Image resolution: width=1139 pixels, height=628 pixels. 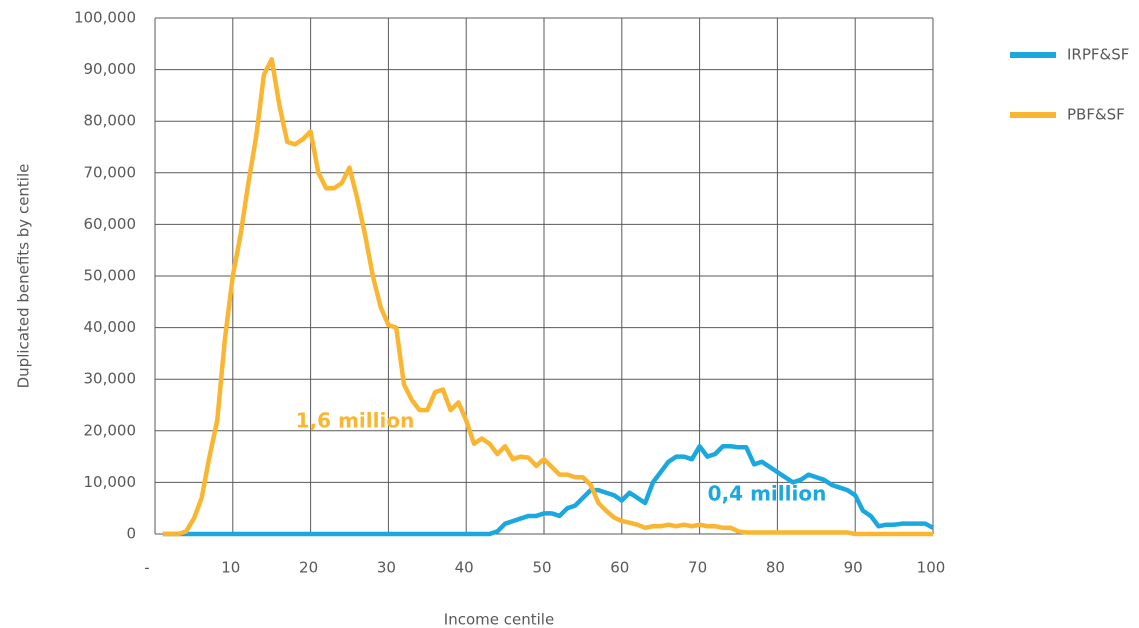 I want to click on legend-label: IRPF&SF, so click(x=1098, y=55).